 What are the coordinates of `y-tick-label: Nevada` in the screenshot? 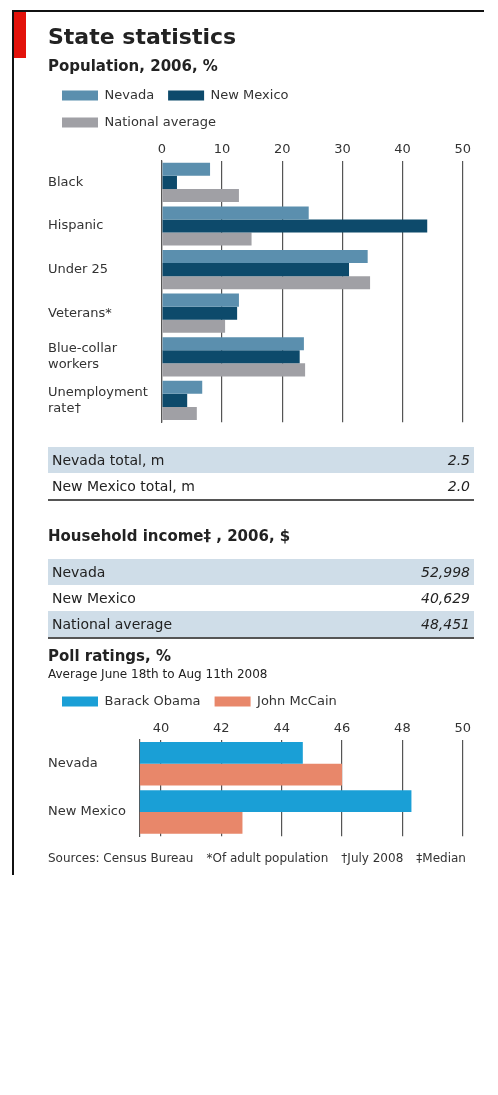 It's located at (73, 763).